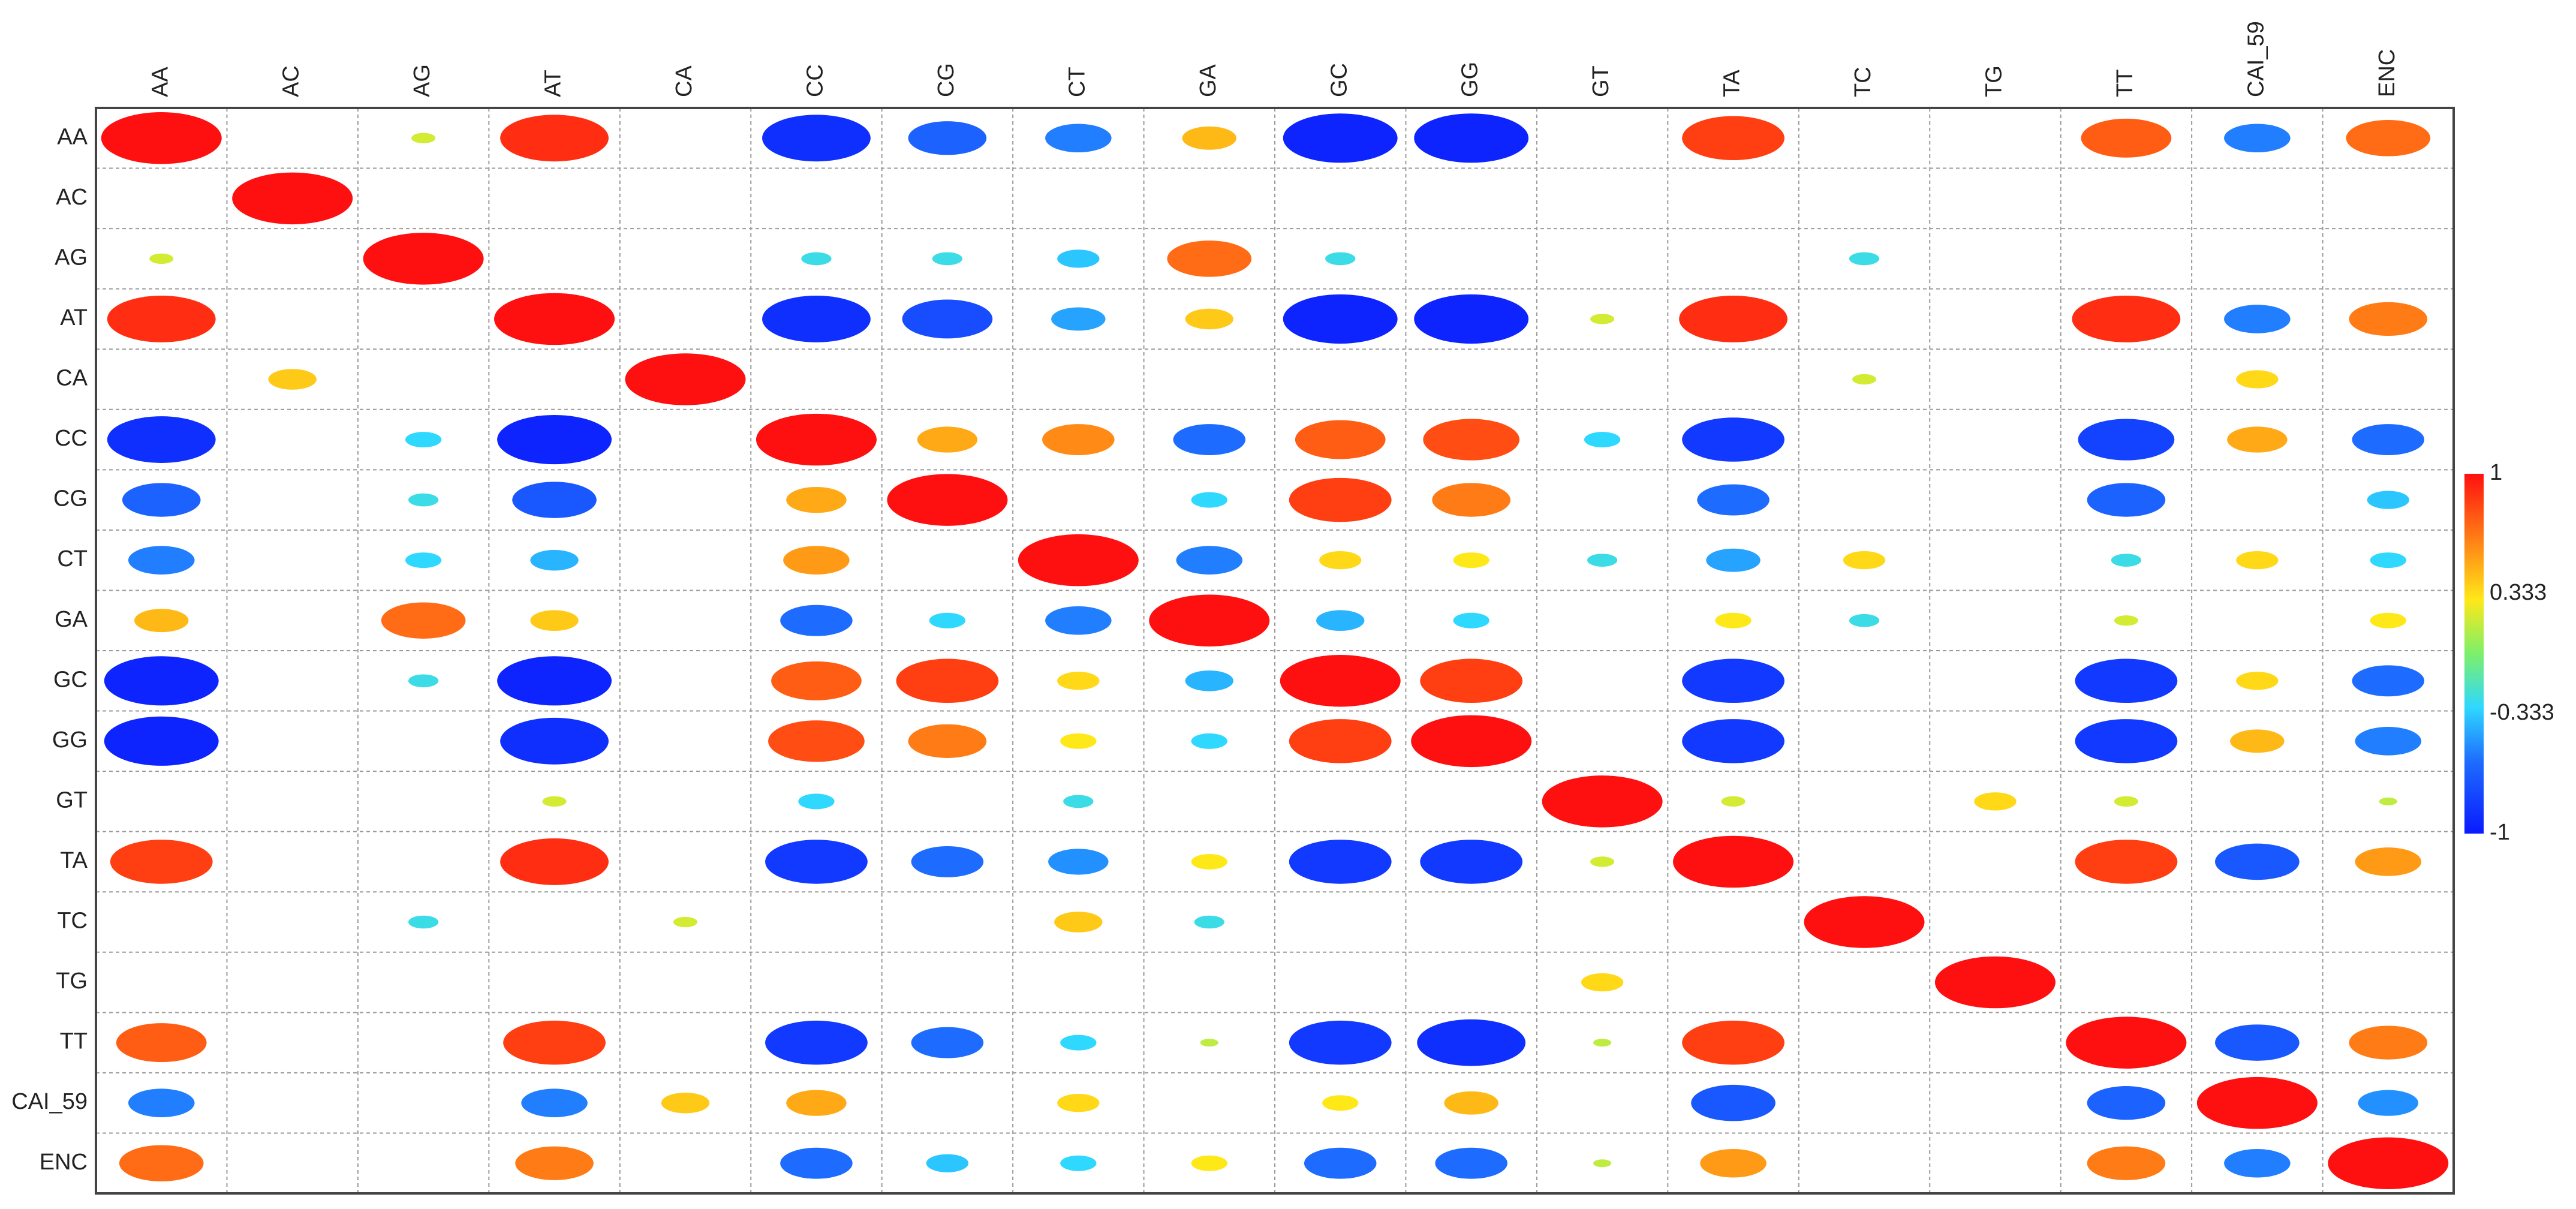 Image resolution: width=2576 pixels, height=1209 pixels. Describe the element at coordinates (162, 681) in the screenshot. I see `cell-GC-AA` at that location.